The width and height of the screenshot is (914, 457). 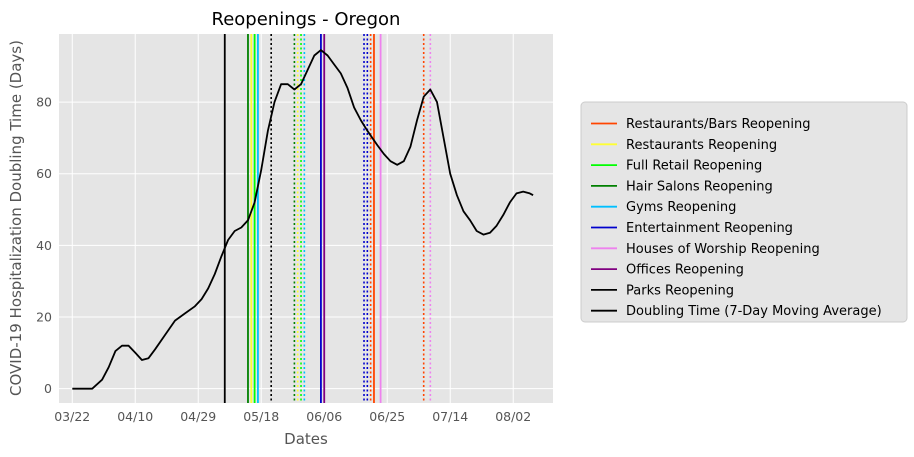 What do you see at coordinates (324, 416) in the screenshot?
I see `x-tick-label: 06/06` at bounding box center [324, 416].